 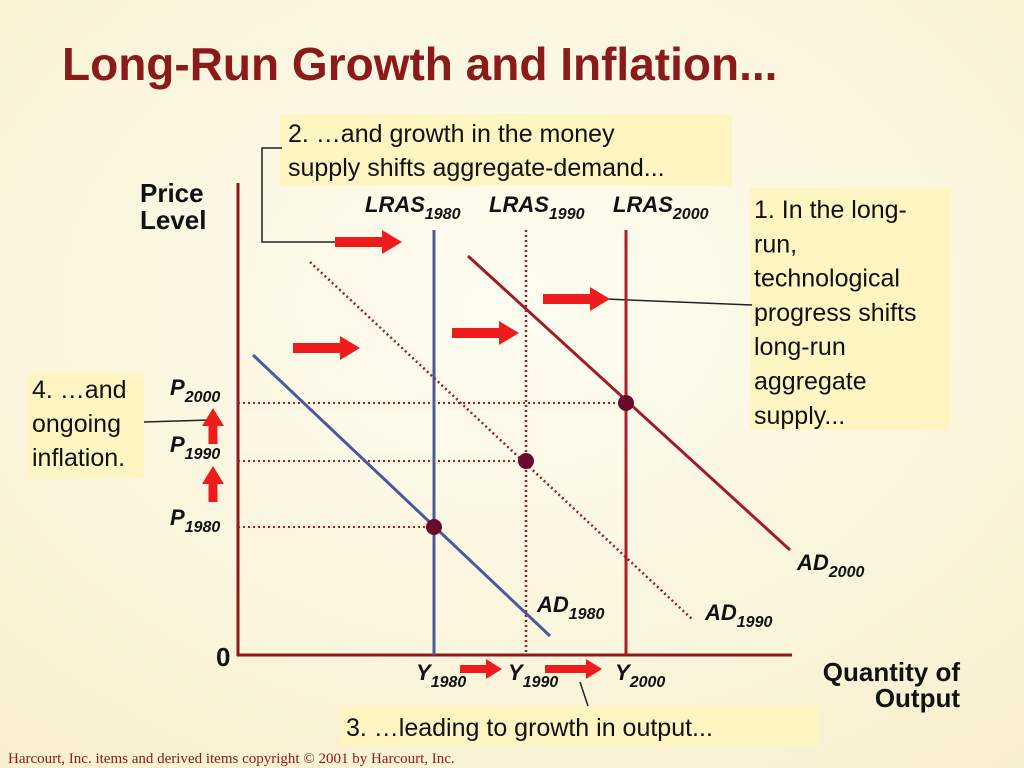 What do you see at coordinates (775, 244) in the screenshot?
I see `callout-text: run,` at bounding box center [775, 244].